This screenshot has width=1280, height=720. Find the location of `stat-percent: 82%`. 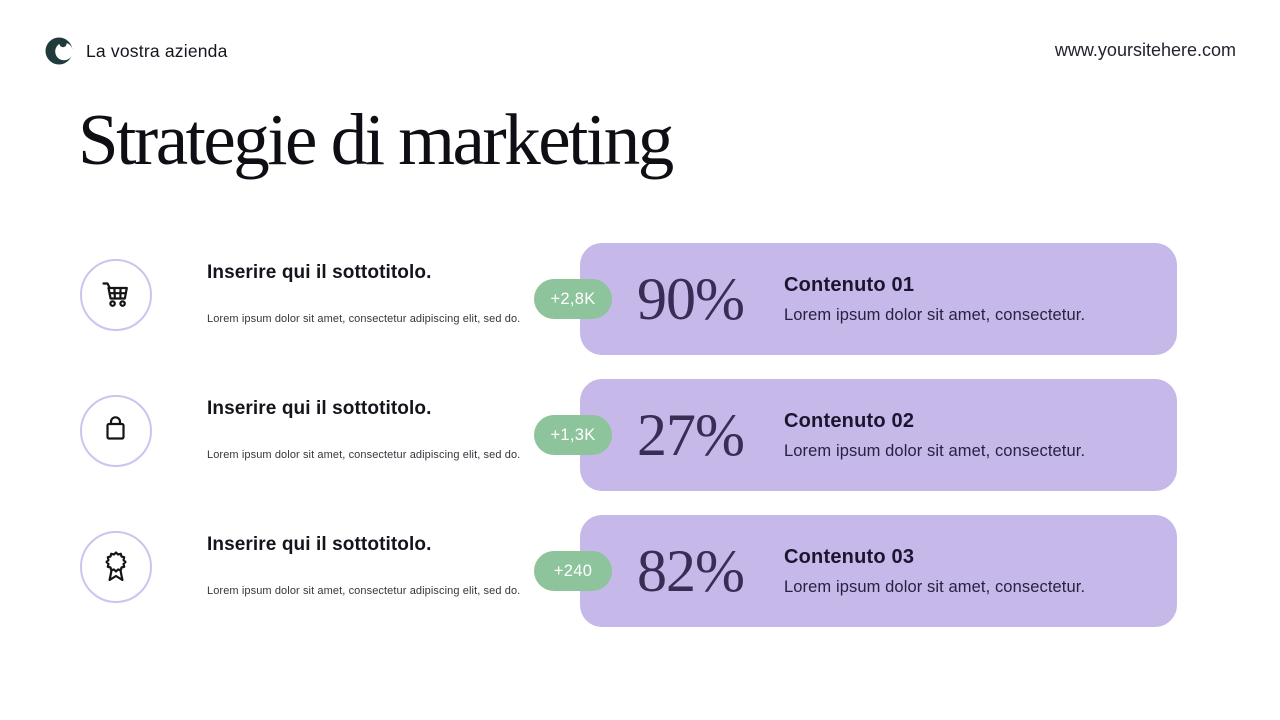

stat-percent: 82% is located at coordinates (691, 571).